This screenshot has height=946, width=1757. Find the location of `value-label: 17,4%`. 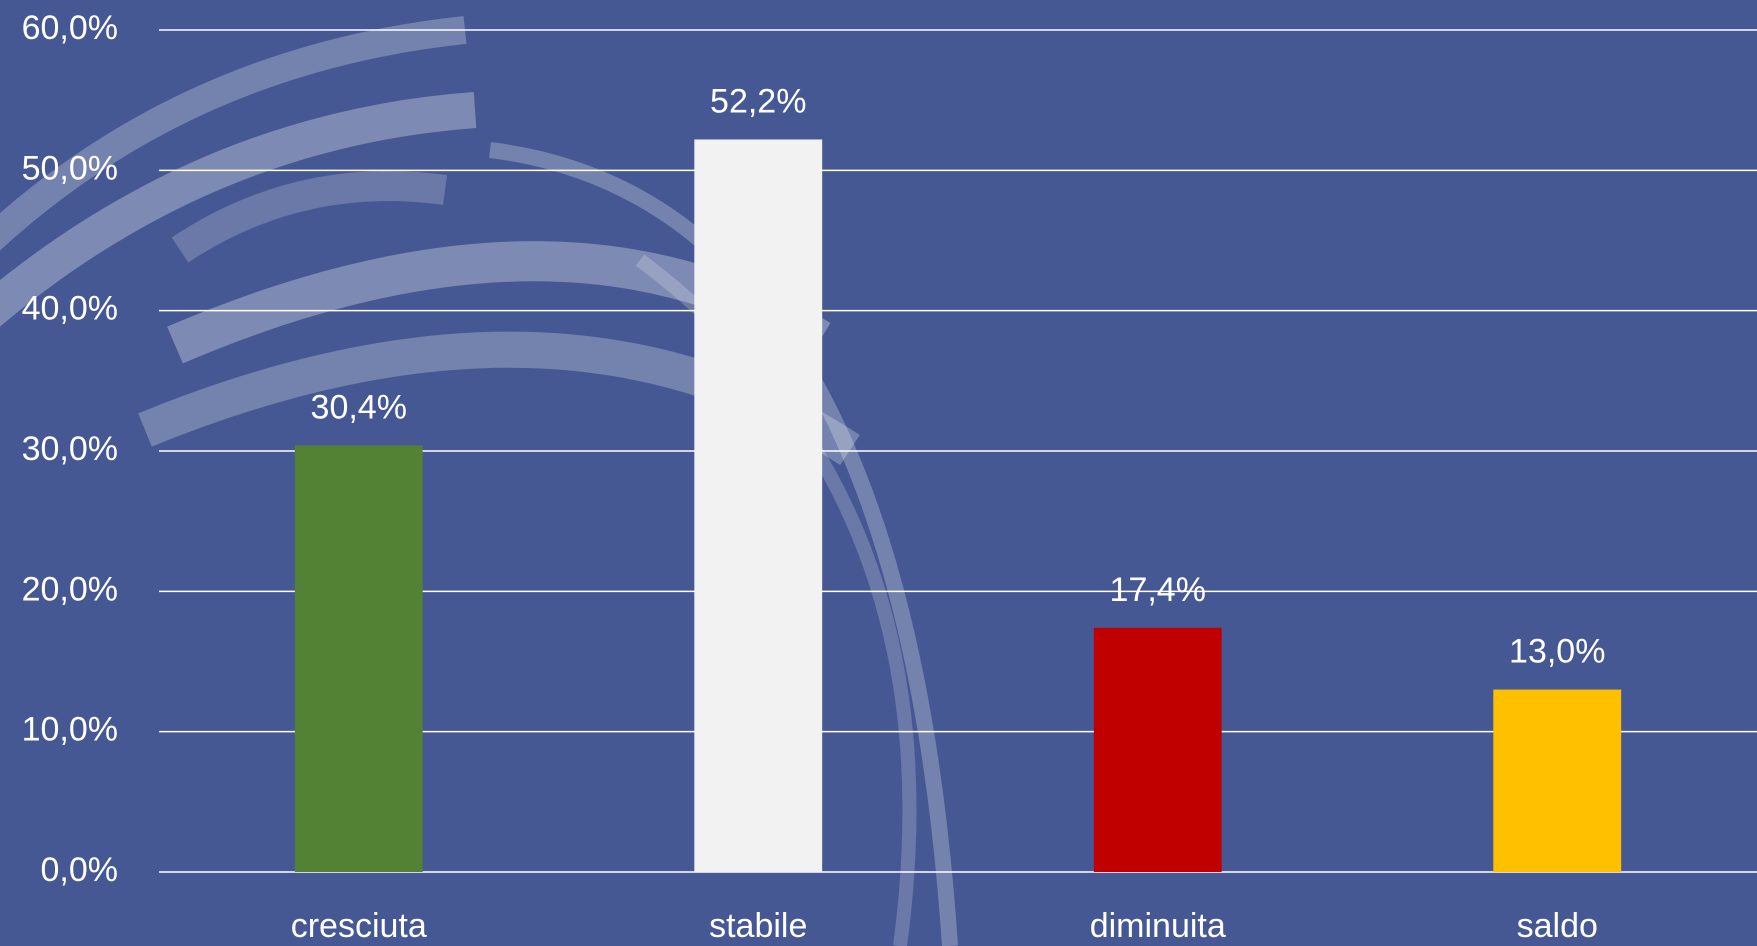

value-label: 17,4% is located at coordinates (1158, 590).